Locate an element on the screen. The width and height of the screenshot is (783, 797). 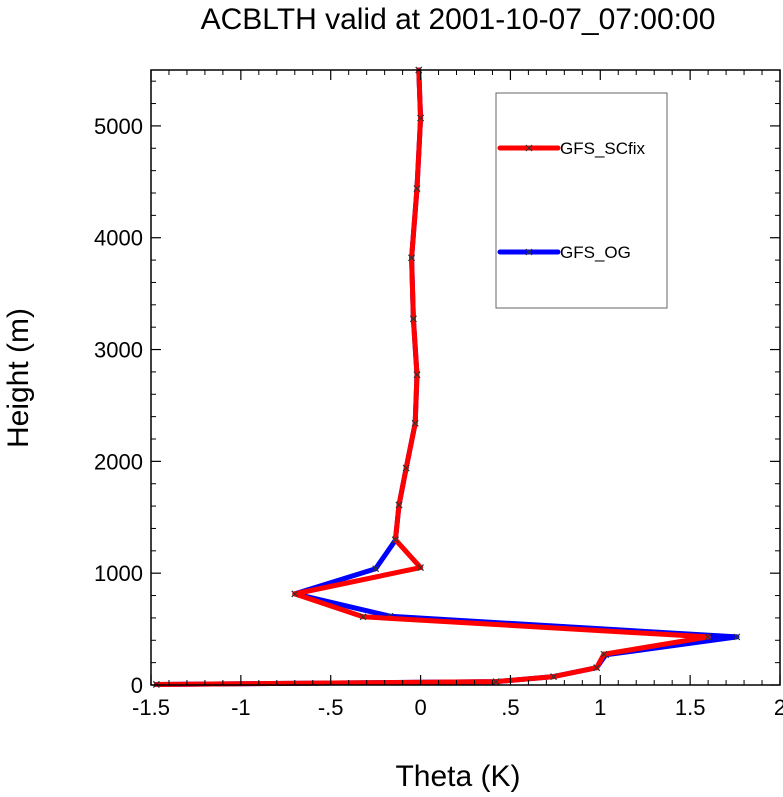
legend-box is located at coordinates (581, 200).